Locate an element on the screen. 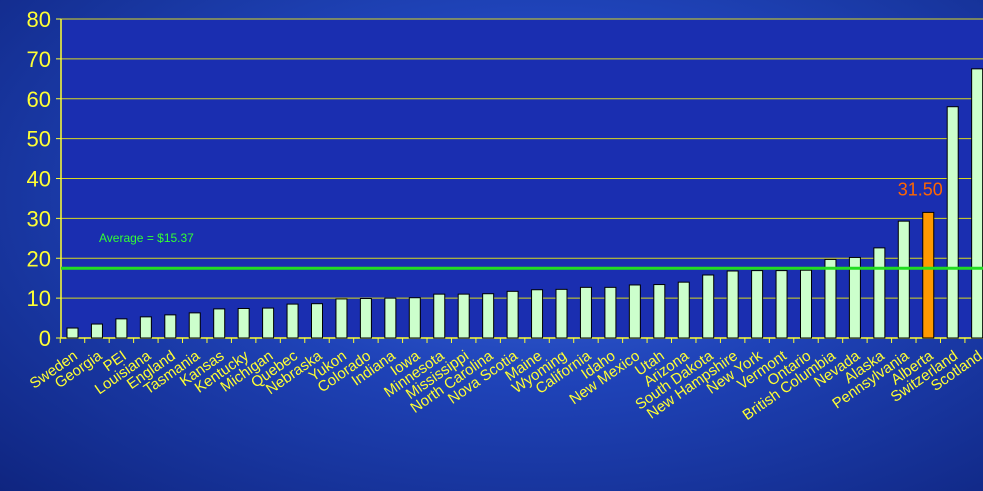 Image resolution: width=983 pixels, height=491 pixels. bar-kansas is located at coordinates (219, 323).